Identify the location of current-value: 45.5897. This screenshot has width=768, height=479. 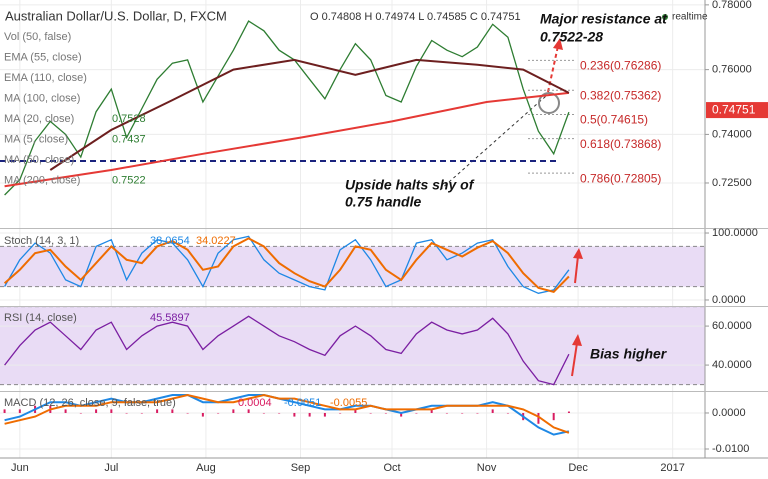
(170, 318).